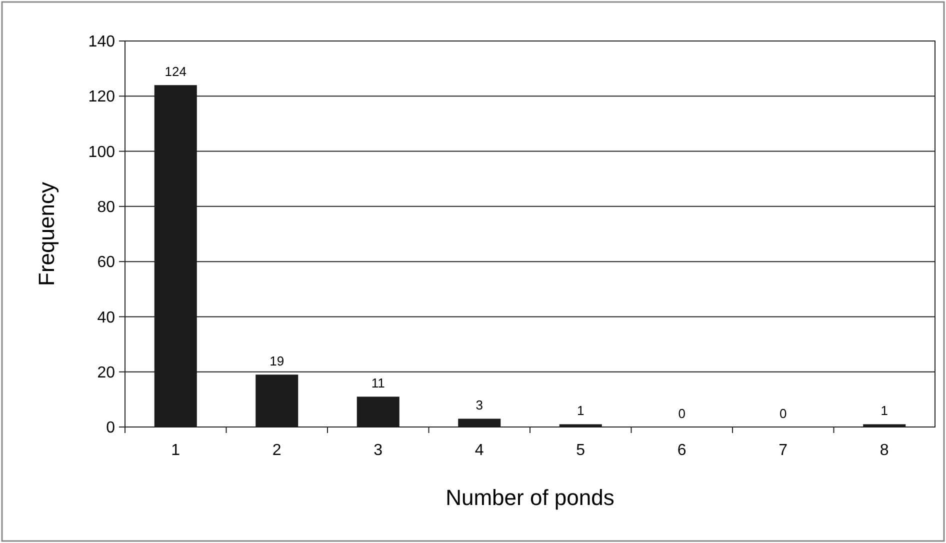 The image size is (946, 543). What do you see at coordinates (102, 97) in the screenshot?
I see `y-tick-label: 120` at bounding box center [102, 97].